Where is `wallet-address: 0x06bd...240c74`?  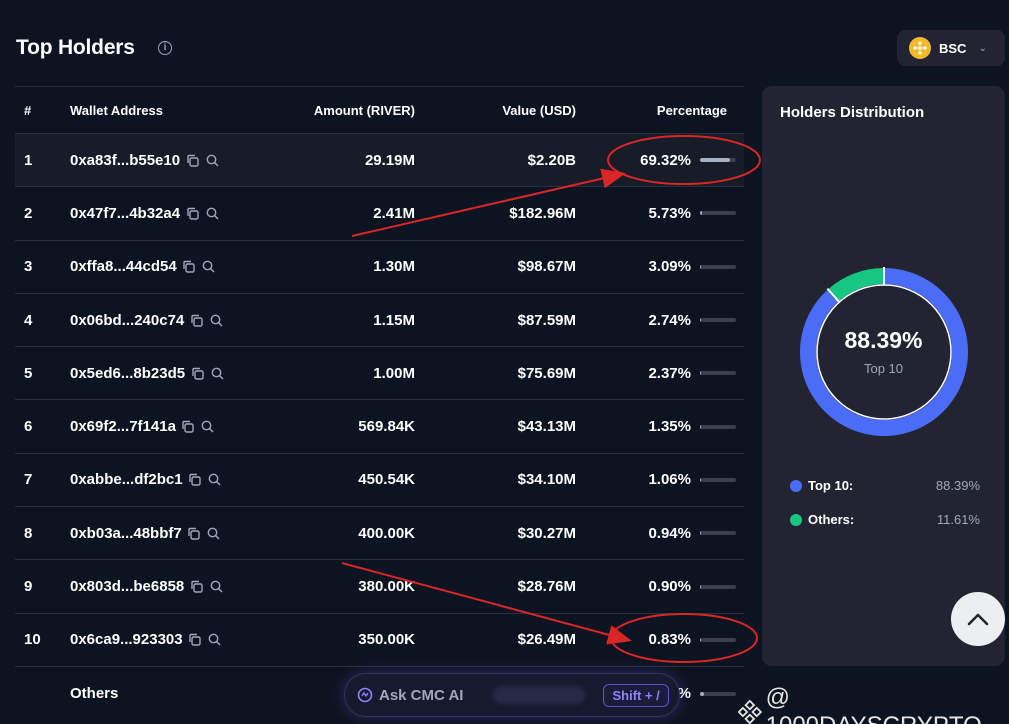
wallet-address: 0x06bd...240c74 is located at coordinates (127, 320).